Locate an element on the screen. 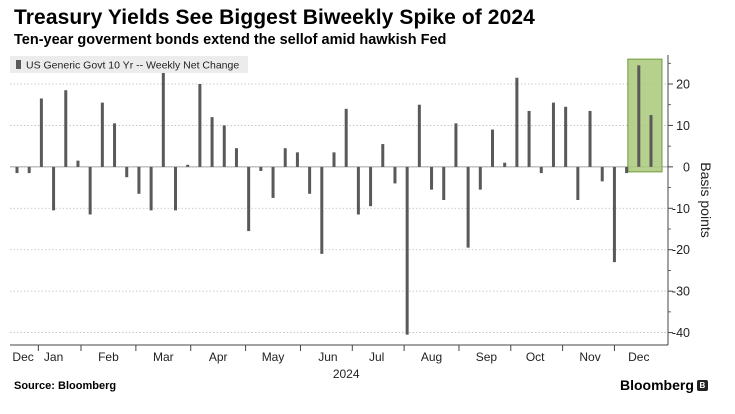 The height and width of the screenshot is (414, 735). x-tick-label: Jun is located at coordinates (327, 357).